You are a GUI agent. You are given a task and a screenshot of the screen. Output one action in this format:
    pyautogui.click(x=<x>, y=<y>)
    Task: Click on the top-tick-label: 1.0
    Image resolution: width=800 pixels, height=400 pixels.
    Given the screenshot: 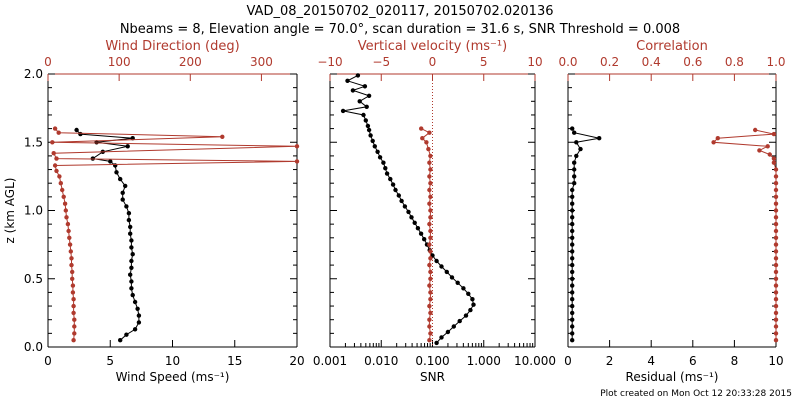 What is the action you would take?
    pyautogui.click(x=775, y=62)
    